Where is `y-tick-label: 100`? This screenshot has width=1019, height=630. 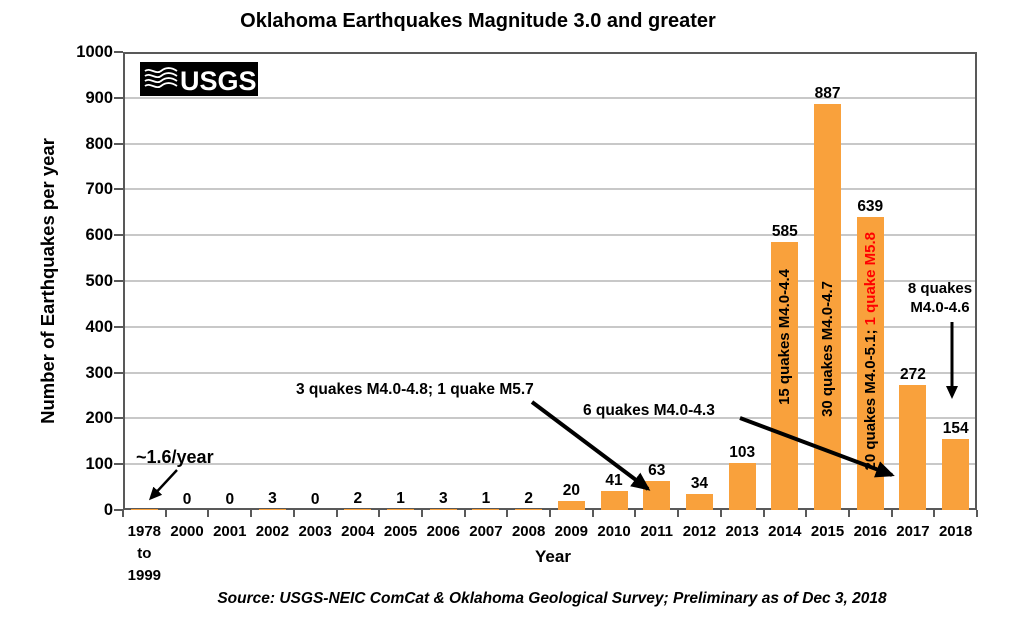 y-tick-label: 100 is located at coordinates (99, 464).